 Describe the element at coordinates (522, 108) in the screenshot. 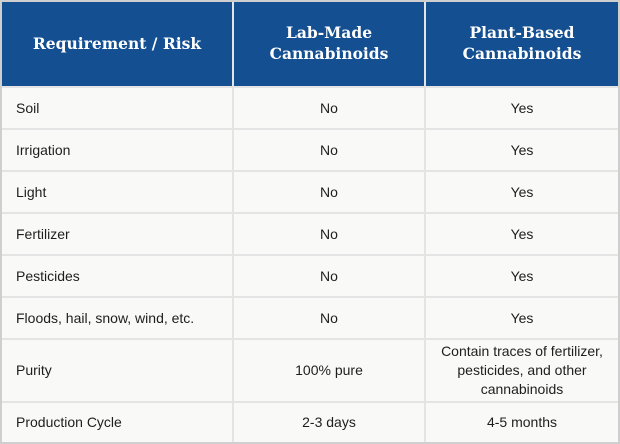

I see `plant-based-value-soil: Yes` at that location.